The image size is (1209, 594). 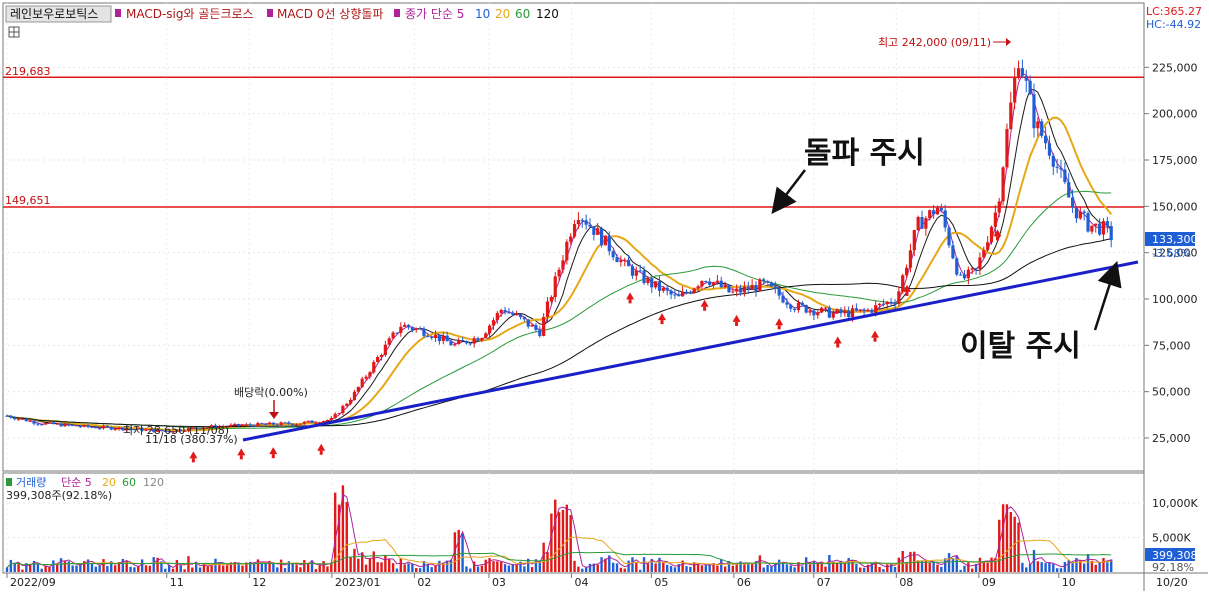 I want to click on dividend-arrow-head, so click(x=274, y=415).